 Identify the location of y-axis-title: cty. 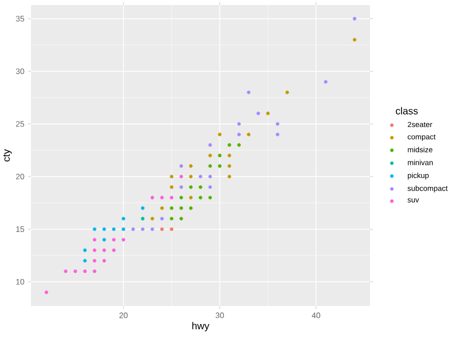
(7, 155).